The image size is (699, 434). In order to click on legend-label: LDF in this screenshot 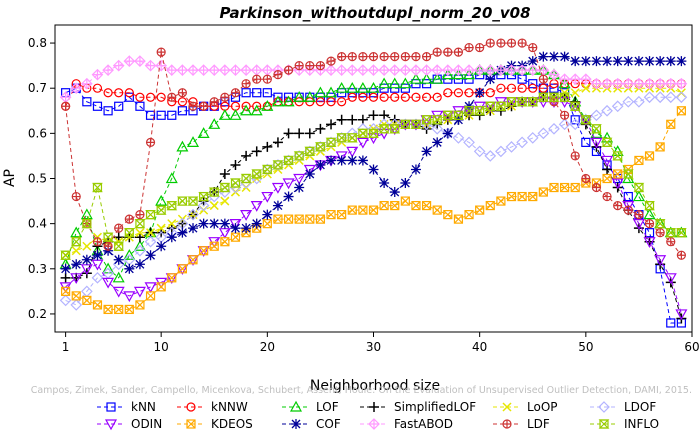, I will do `click(538, 424)`.